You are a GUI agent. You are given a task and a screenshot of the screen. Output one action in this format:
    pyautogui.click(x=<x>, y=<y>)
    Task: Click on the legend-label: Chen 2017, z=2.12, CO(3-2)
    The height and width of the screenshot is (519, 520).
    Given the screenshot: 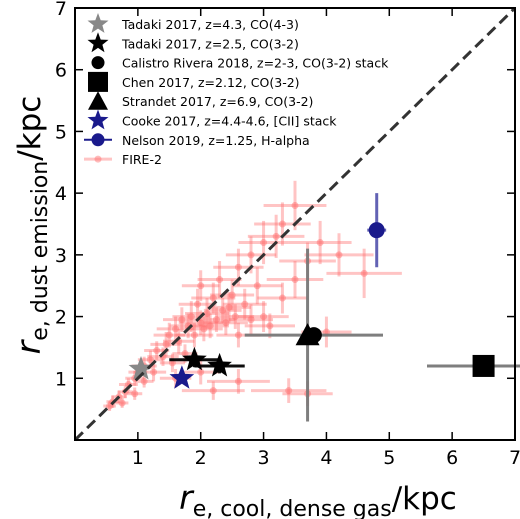 What is the action you would take?
    pyautogui.click(x=211, y=82)
    